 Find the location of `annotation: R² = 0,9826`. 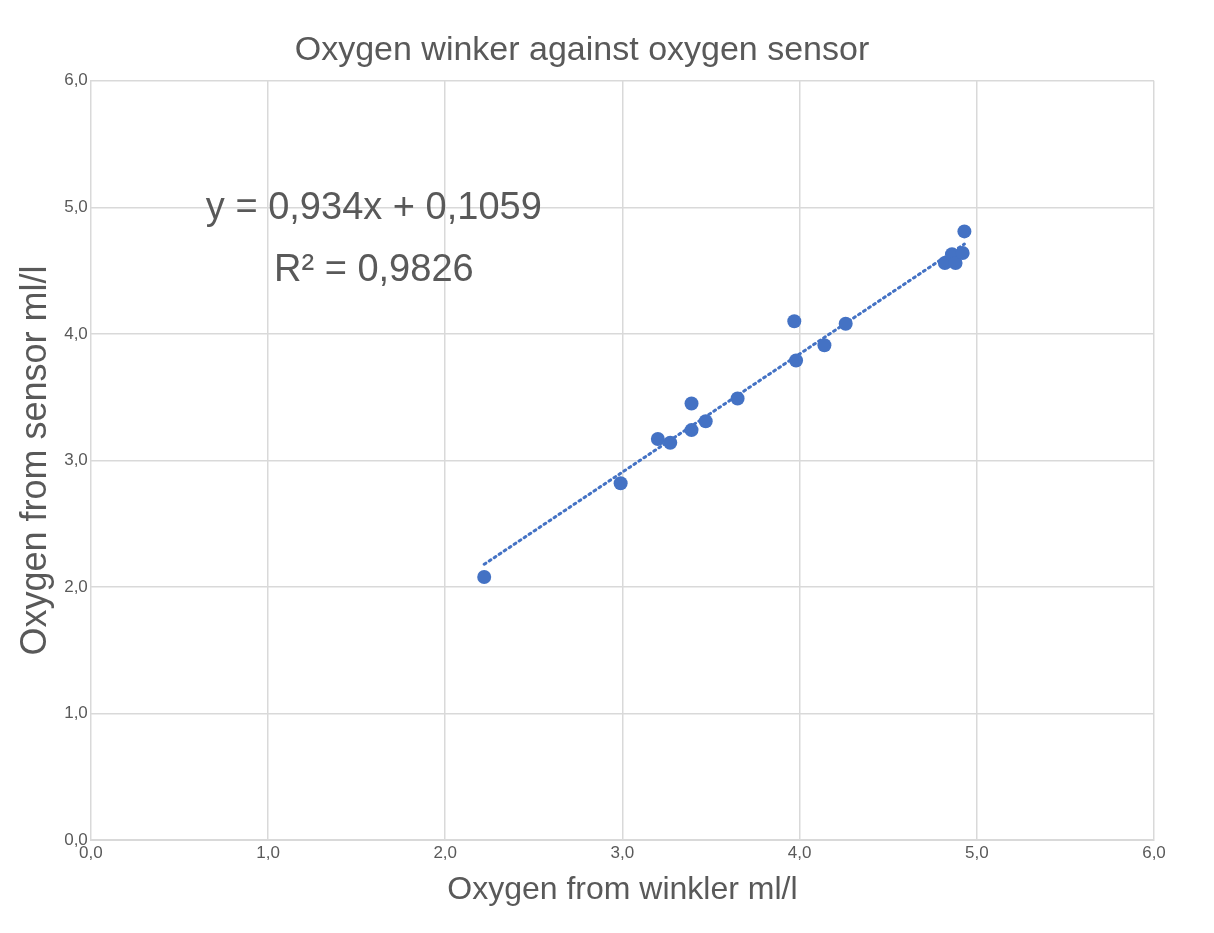

annotation: R² = 0,9826 is located at coordinates (374, 268).